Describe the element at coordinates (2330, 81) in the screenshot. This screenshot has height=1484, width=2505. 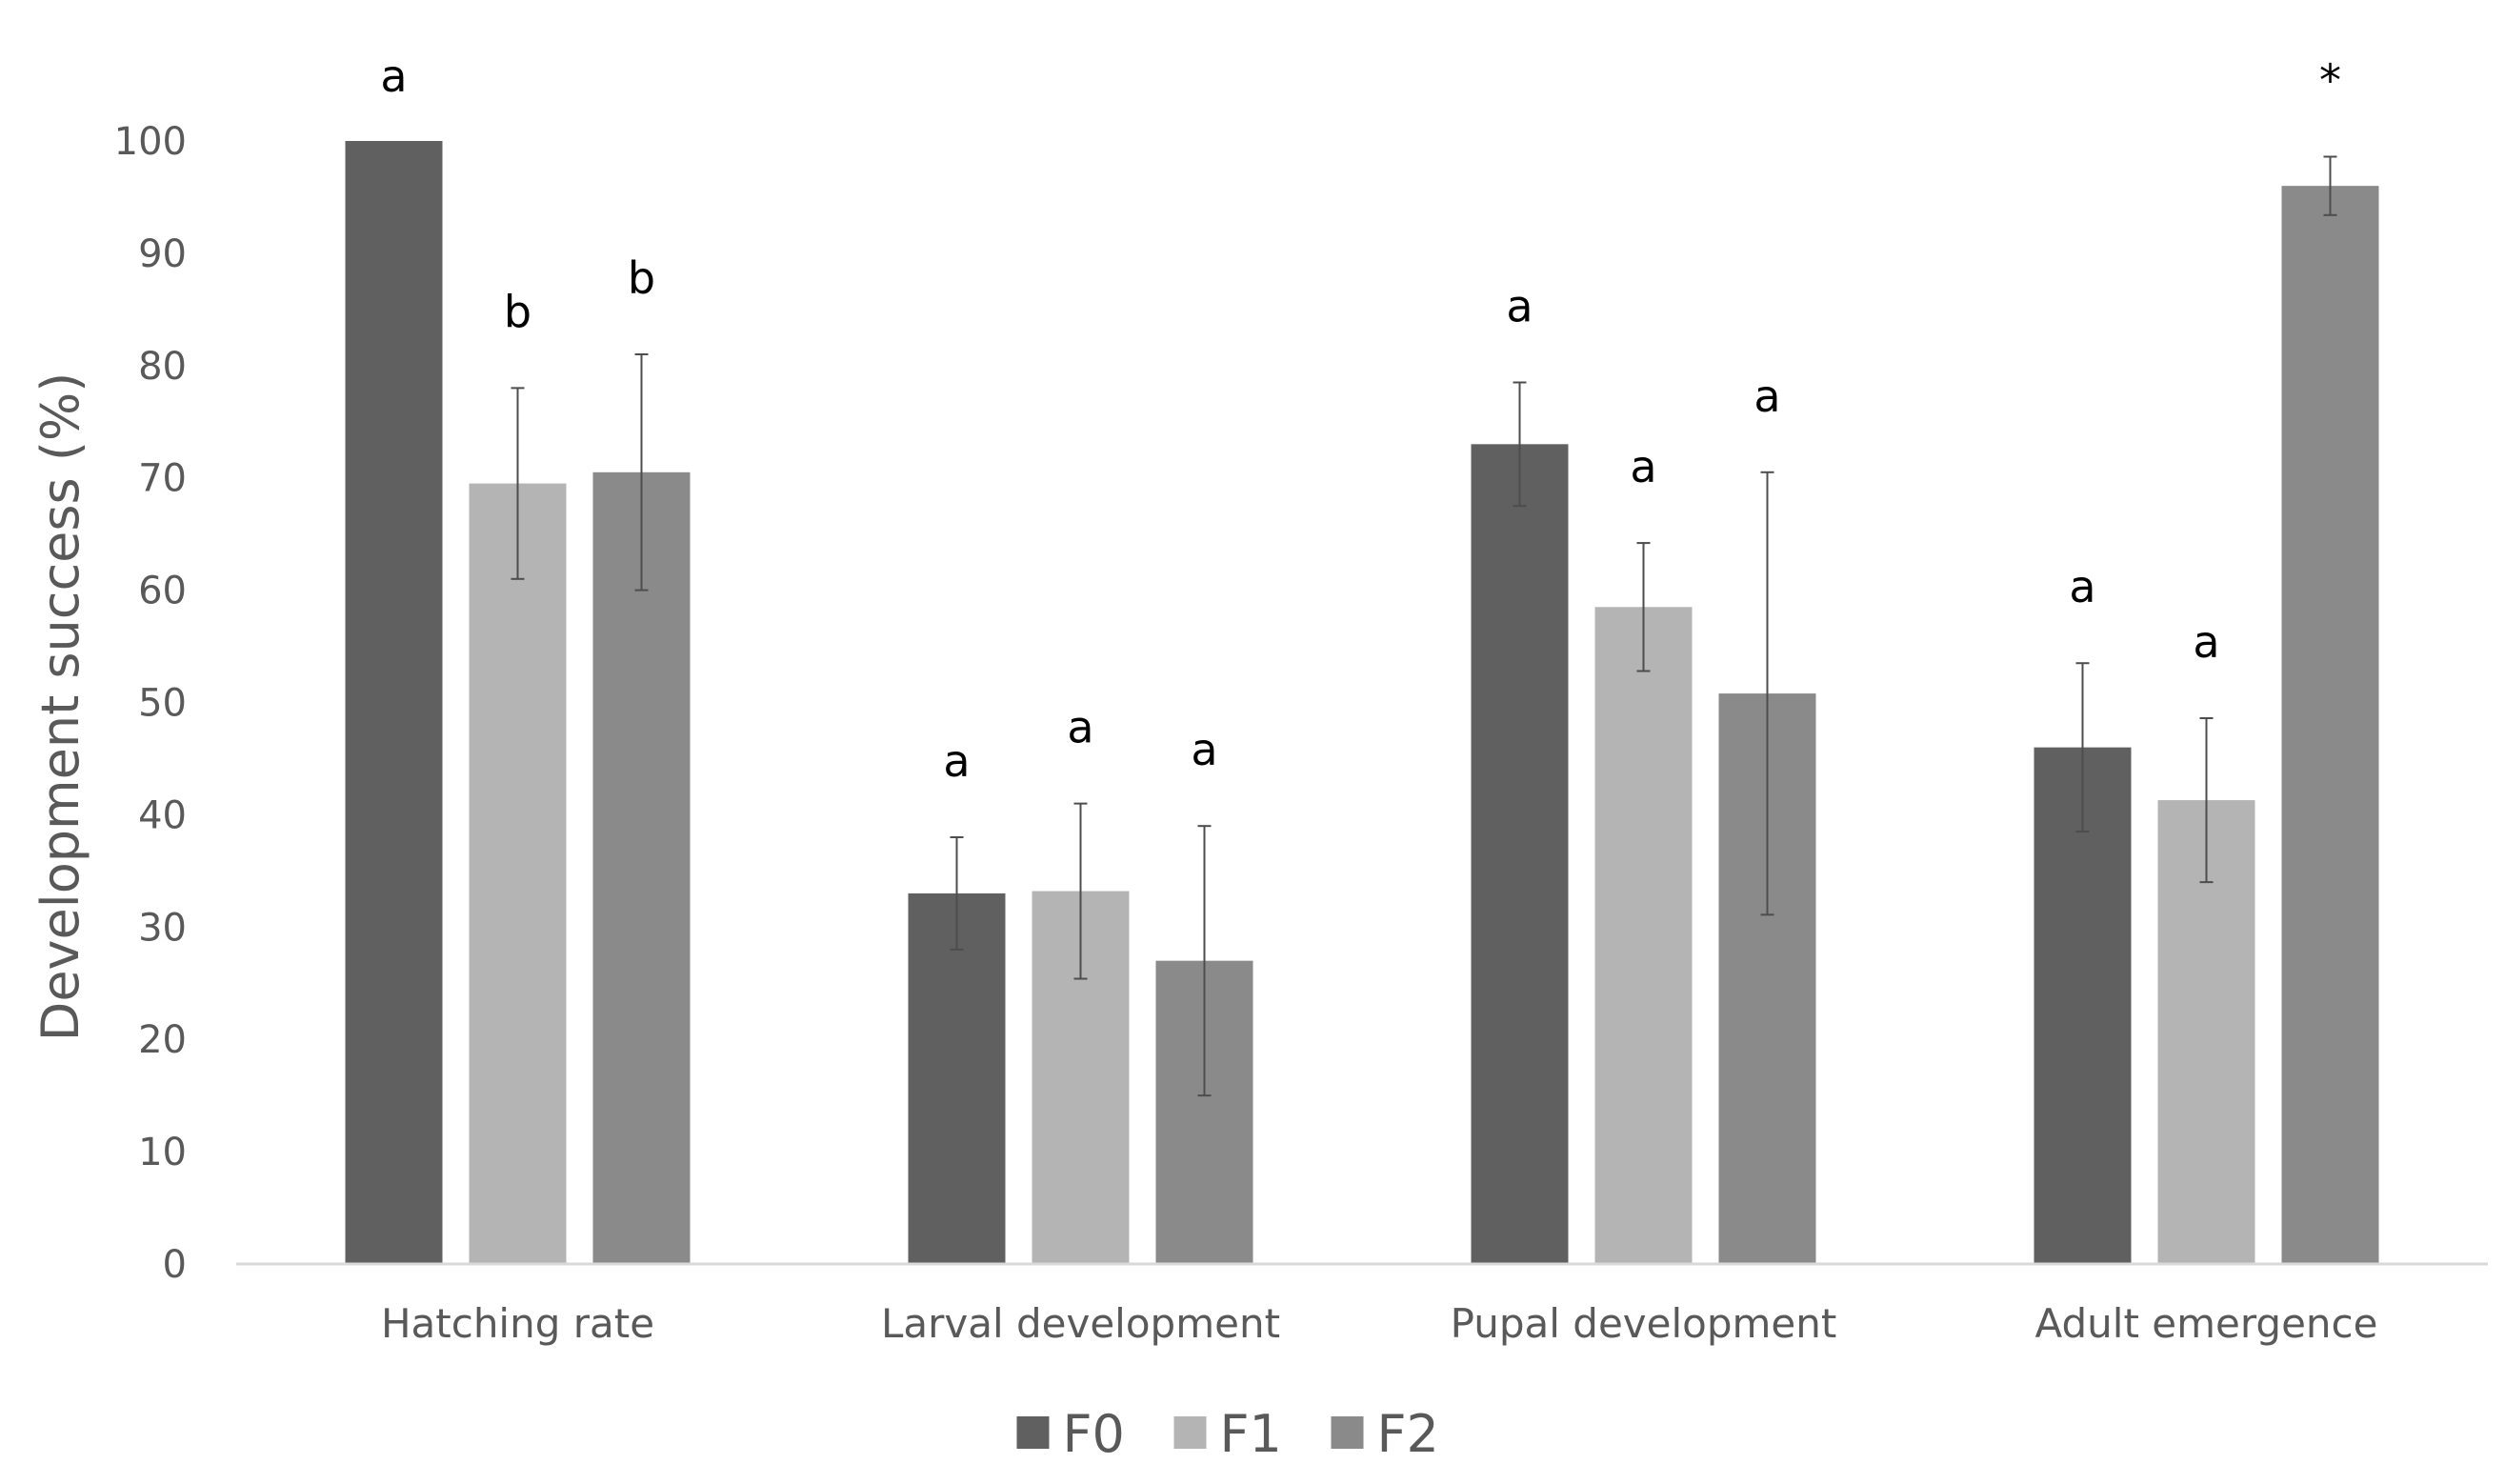
I see `significance-letter: *` at that location.